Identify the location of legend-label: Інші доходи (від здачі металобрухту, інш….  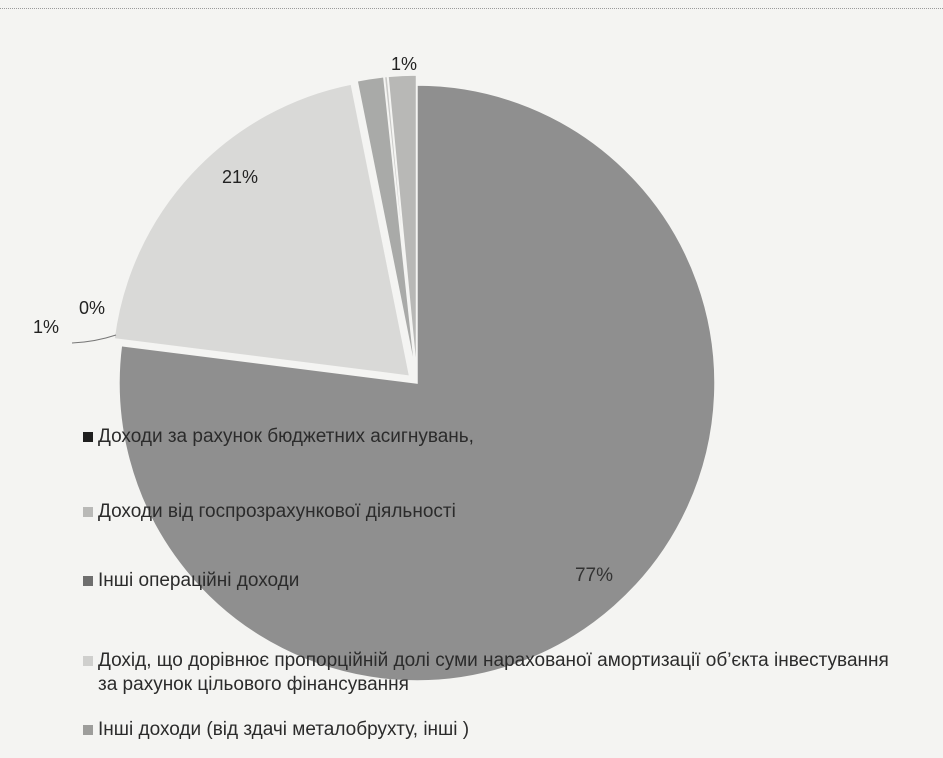
(284, 729).